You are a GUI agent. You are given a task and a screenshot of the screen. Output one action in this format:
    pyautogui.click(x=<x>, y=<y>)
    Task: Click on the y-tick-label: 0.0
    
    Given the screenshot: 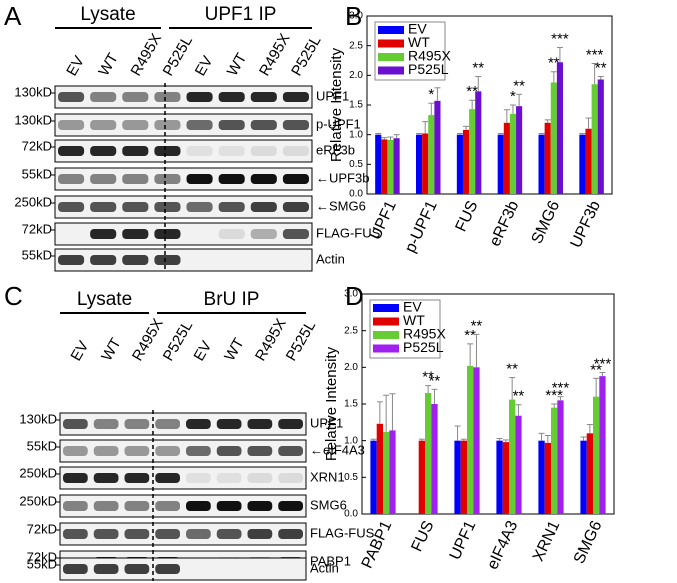 What is the action you would take?
    pyautogui.click(x=356, y=194)
    